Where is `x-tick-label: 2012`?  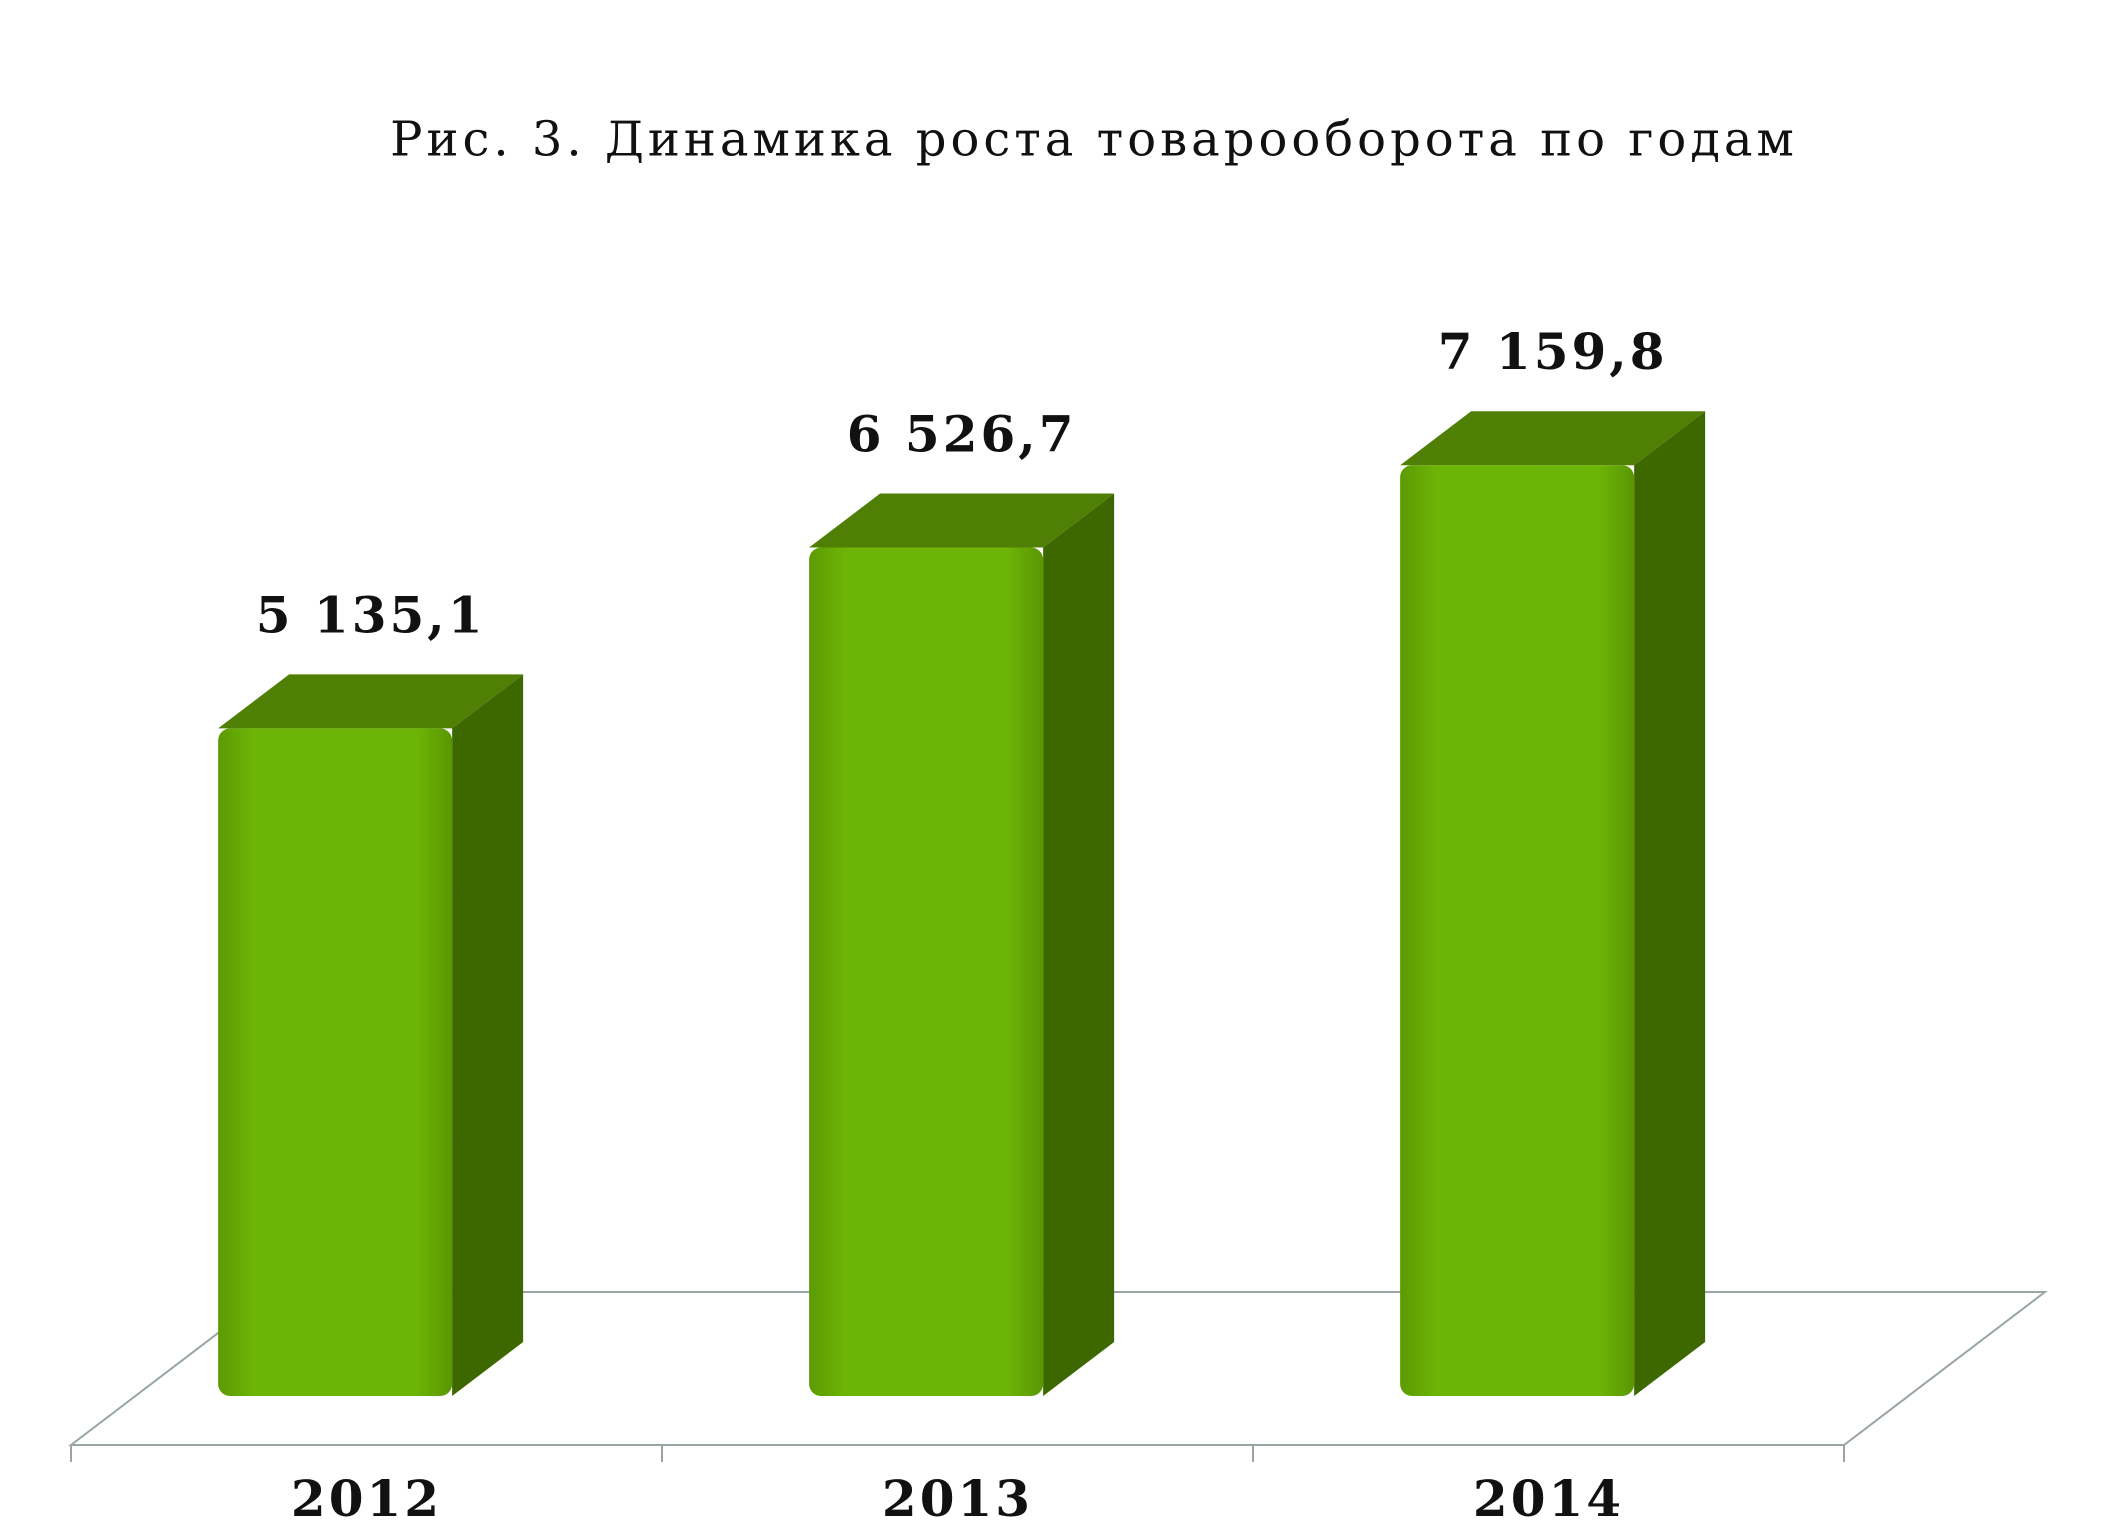
x-tick-label: 2012 is located at coordinates (366, 1498).